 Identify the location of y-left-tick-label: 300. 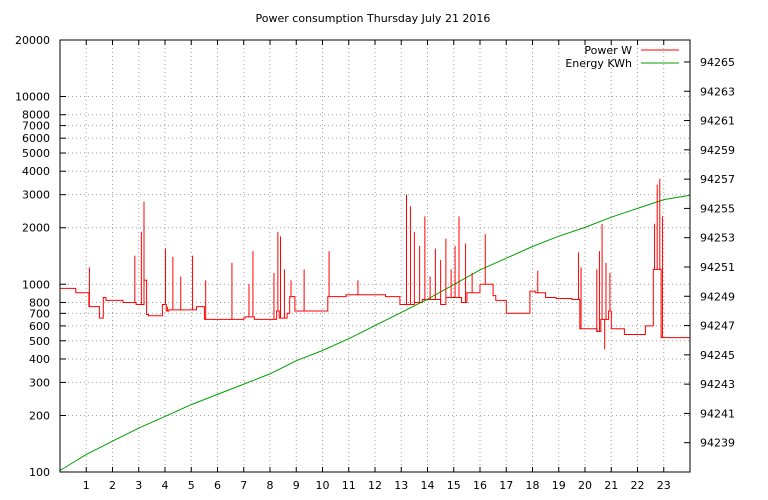
(39, 382).